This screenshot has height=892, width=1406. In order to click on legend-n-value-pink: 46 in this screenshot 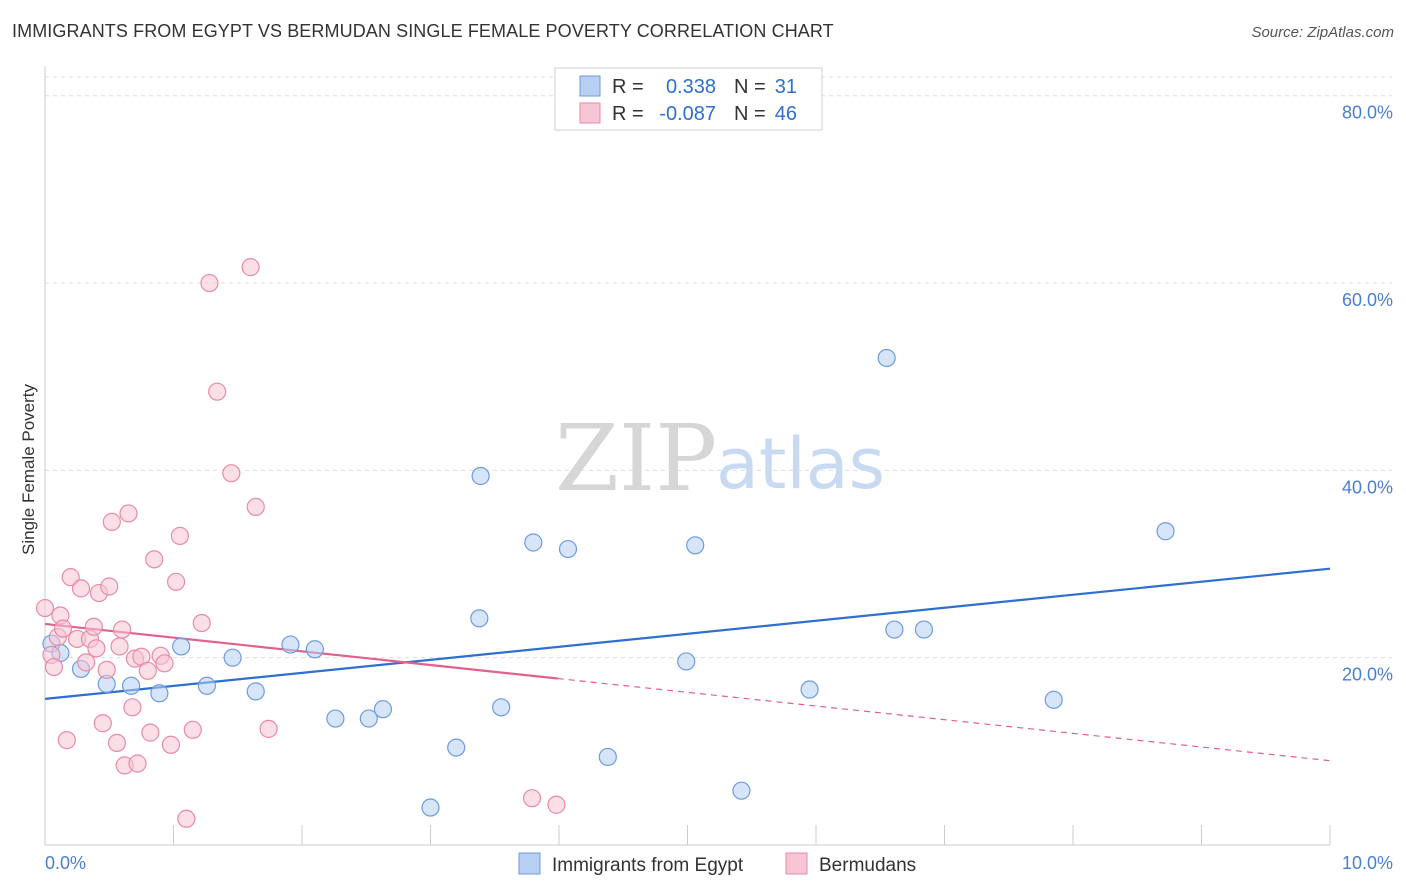, I will do `click(786, 114)`.